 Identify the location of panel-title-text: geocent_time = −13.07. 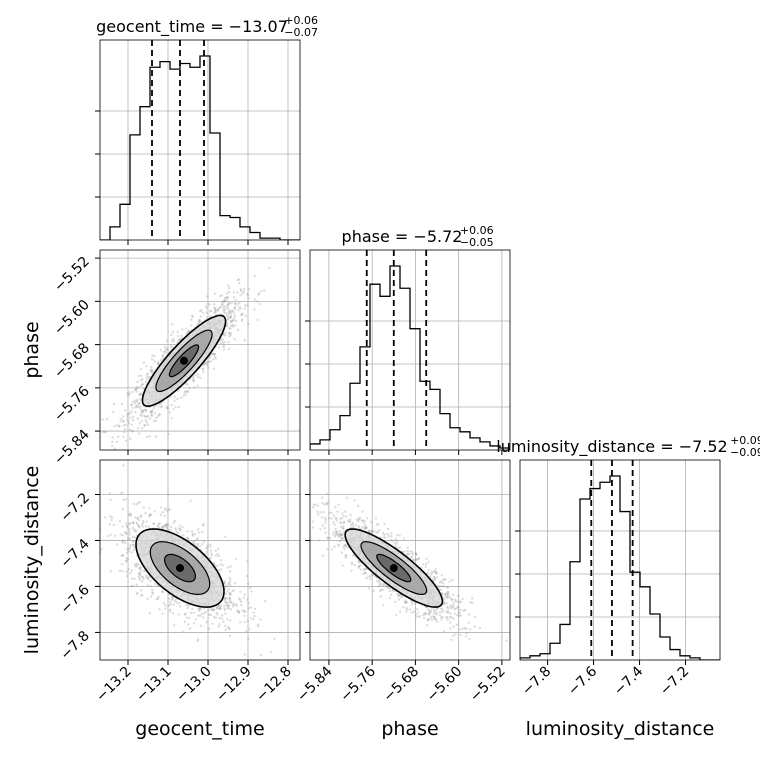
(192, 27).